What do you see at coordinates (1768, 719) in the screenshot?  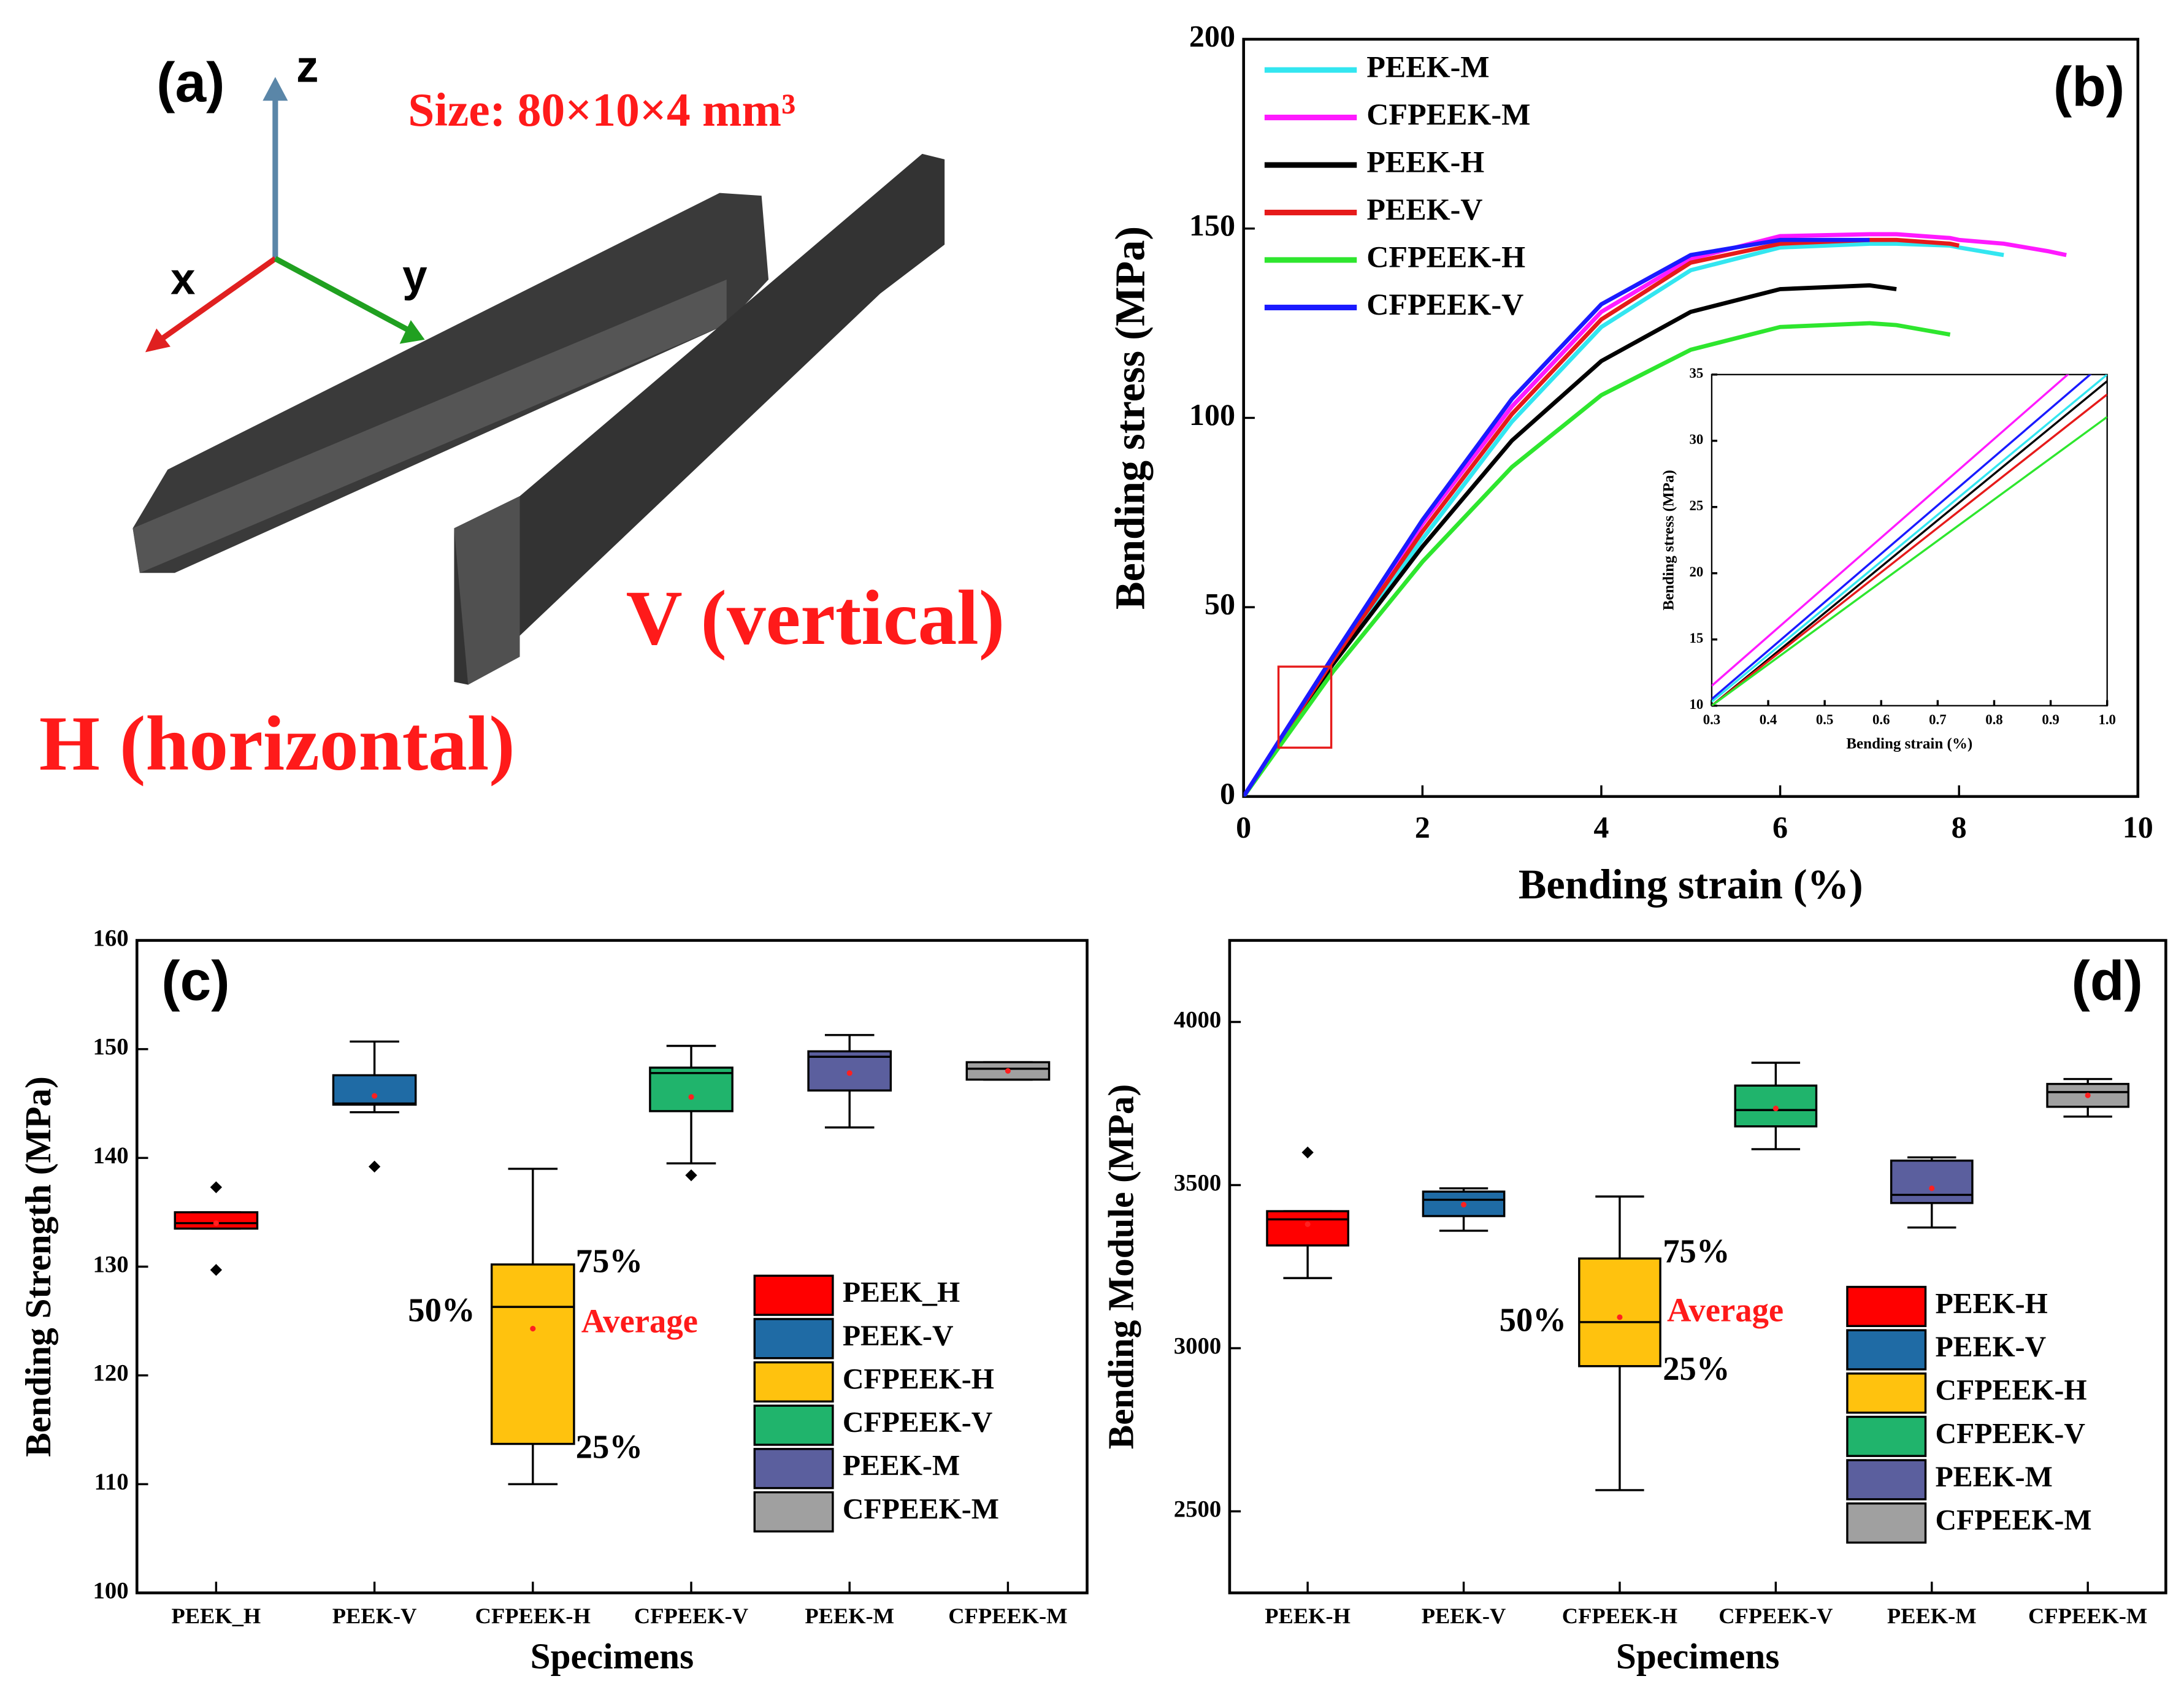 I see `x-tick-label: 0.4` at bounding box center [1768, 719].